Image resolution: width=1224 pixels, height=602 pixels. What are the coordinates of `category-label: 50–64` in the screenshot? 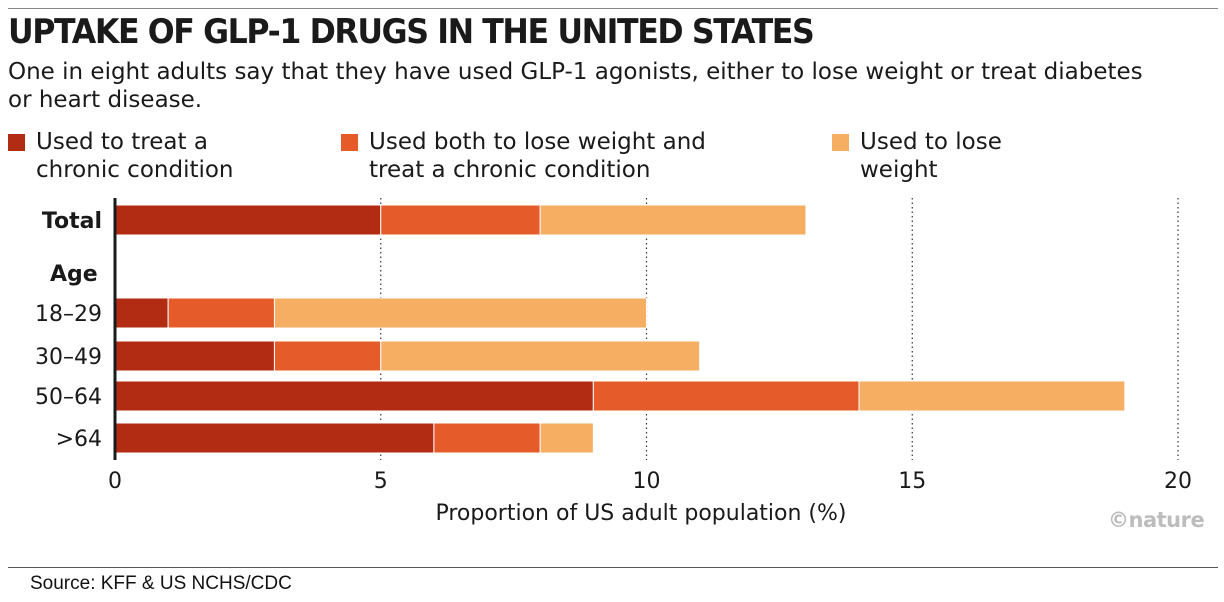 It's located at (68, 397).